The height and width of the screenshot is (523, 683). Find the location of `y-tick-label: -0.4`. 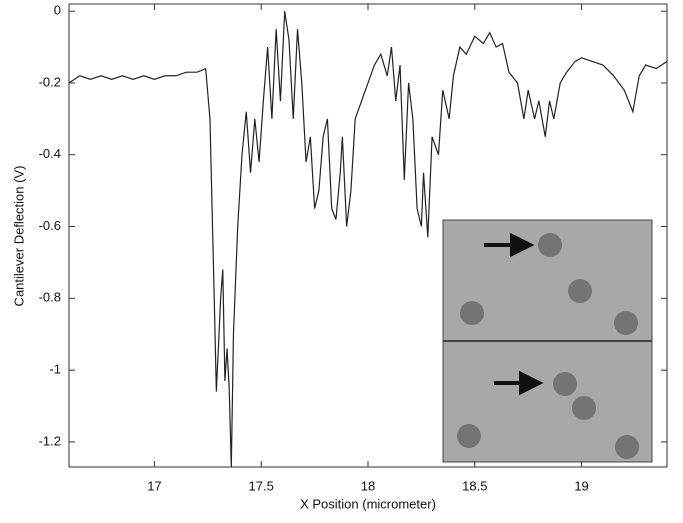

y-tick-label: -0.4 is located at coordinates (50, 153).